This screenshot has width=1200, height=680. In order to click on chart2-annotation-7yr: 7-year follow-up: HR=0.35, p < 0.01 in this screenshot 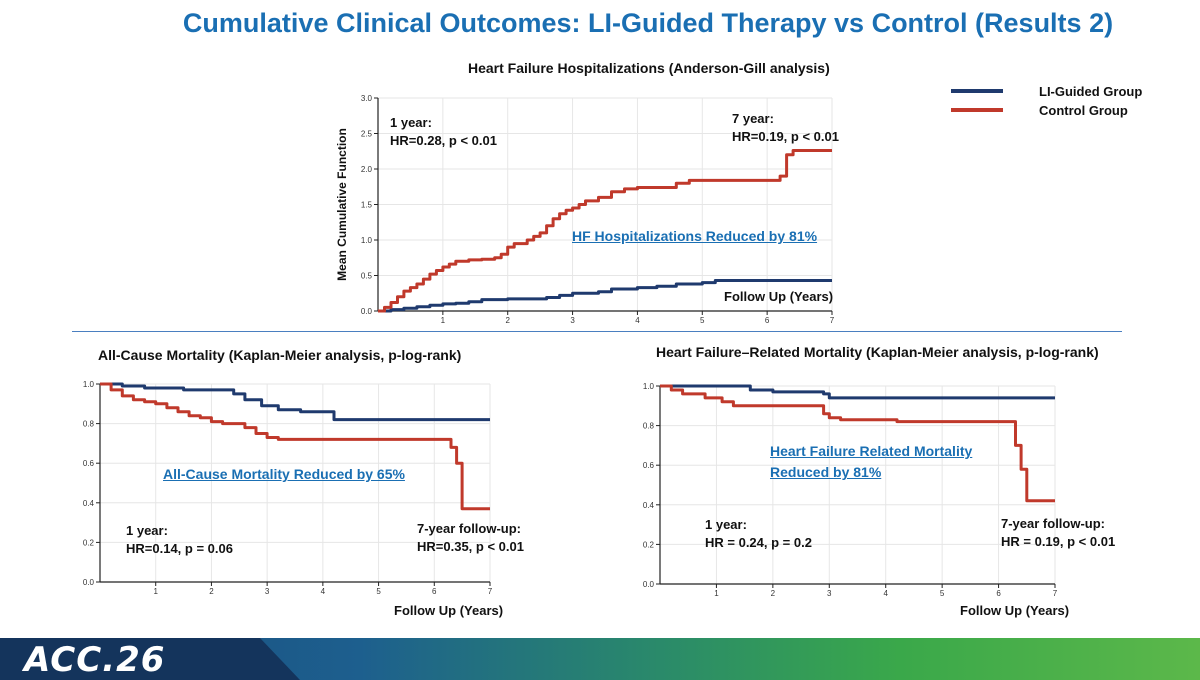, I will do `click(470, 538)`.